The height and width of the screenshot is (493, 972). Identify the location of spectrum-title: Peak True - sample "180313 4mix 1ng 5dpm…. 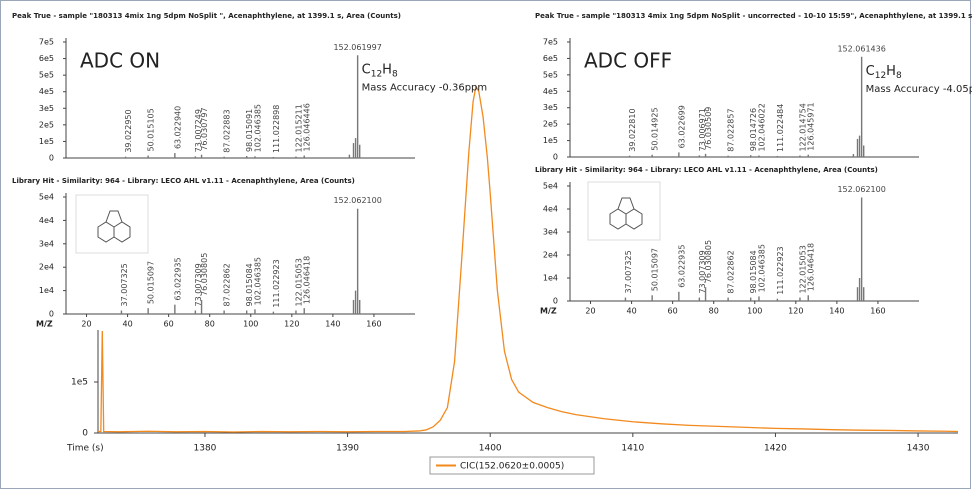
(206, 16).